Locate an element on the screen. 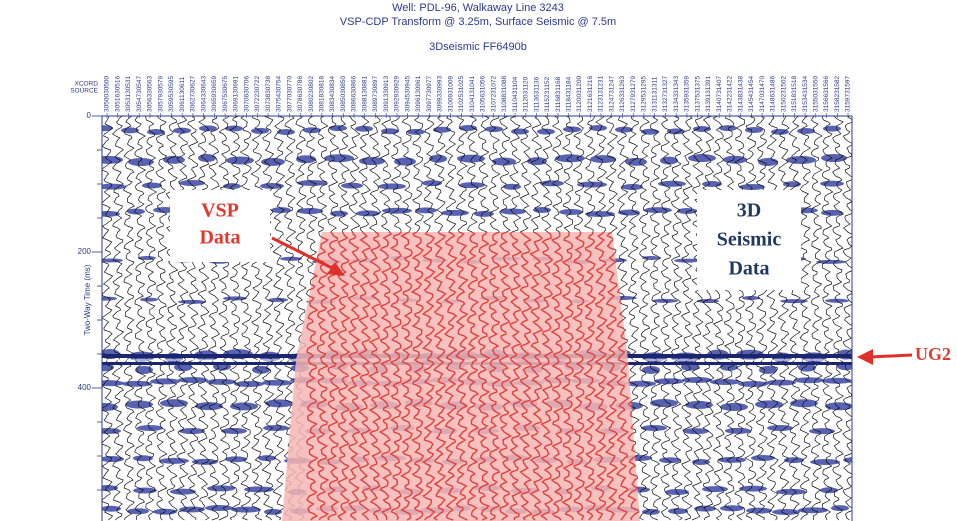 This screenshot has width=957, height=521. seismic-label: Seismic is located at coordinates (749, 240).